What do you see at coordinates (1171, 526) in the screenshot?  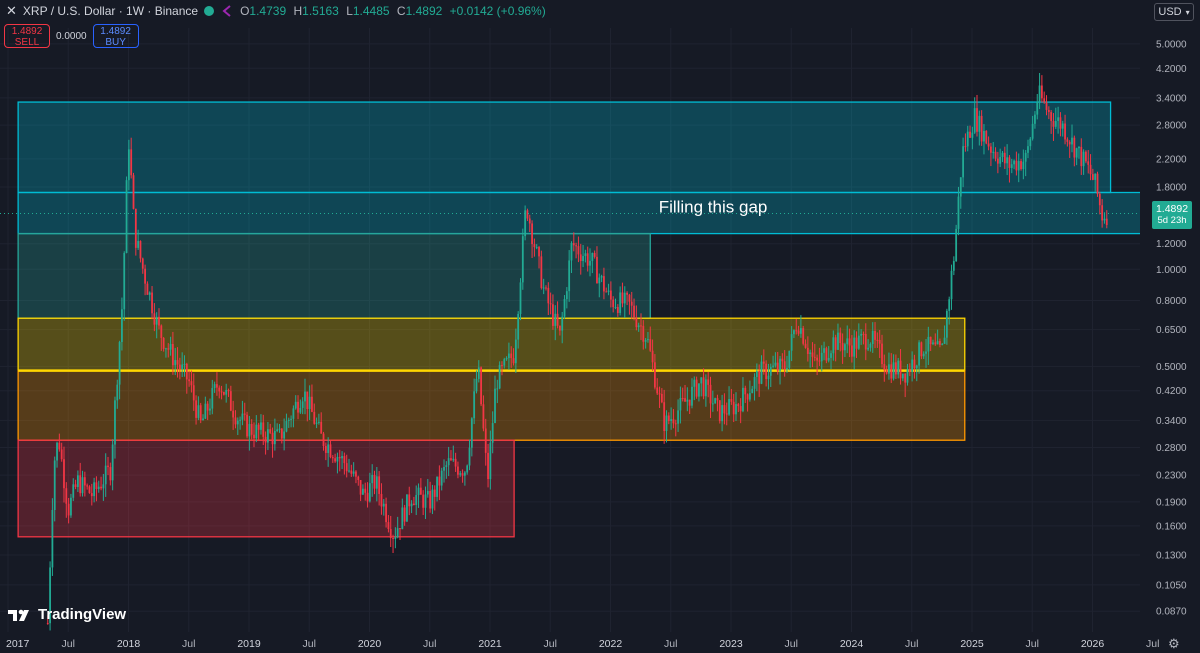 I see `price-tick-label: 0.1600` at bounding box center [1171, 526].